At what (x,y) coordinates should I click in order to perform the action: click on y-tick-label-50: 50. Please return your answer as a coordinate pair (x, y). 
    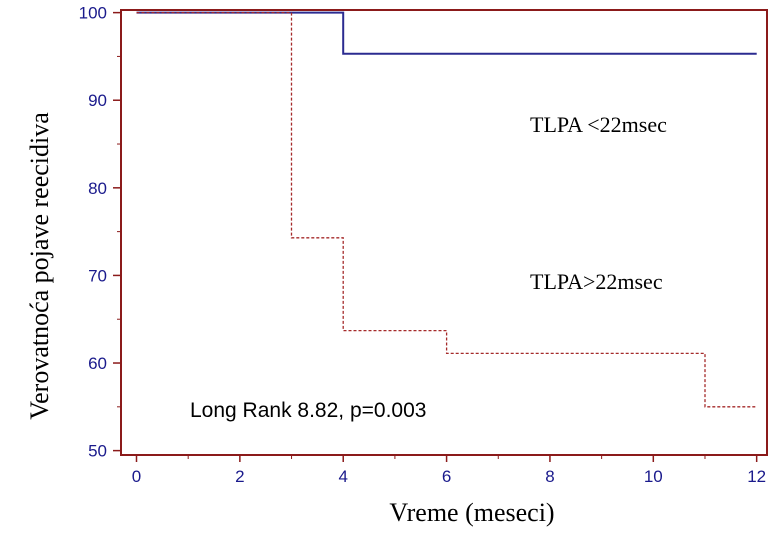
    Looking at the image, I should click on (97, 451).